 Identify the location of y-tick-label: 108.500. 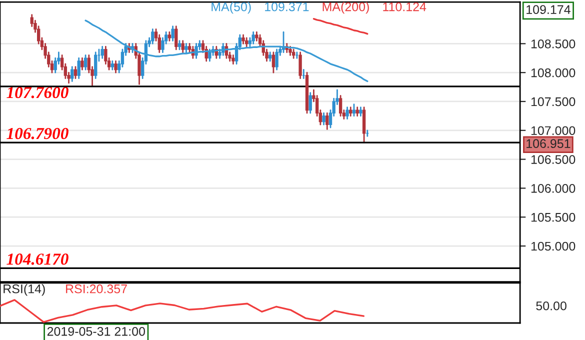
(553, 43).